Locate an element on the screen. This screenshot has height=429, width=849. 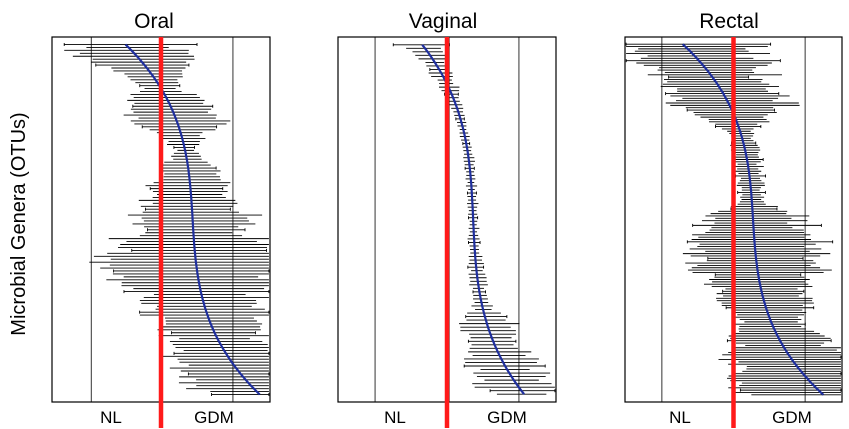
panel-title: Vaginal is located at coordinates (443, 21).